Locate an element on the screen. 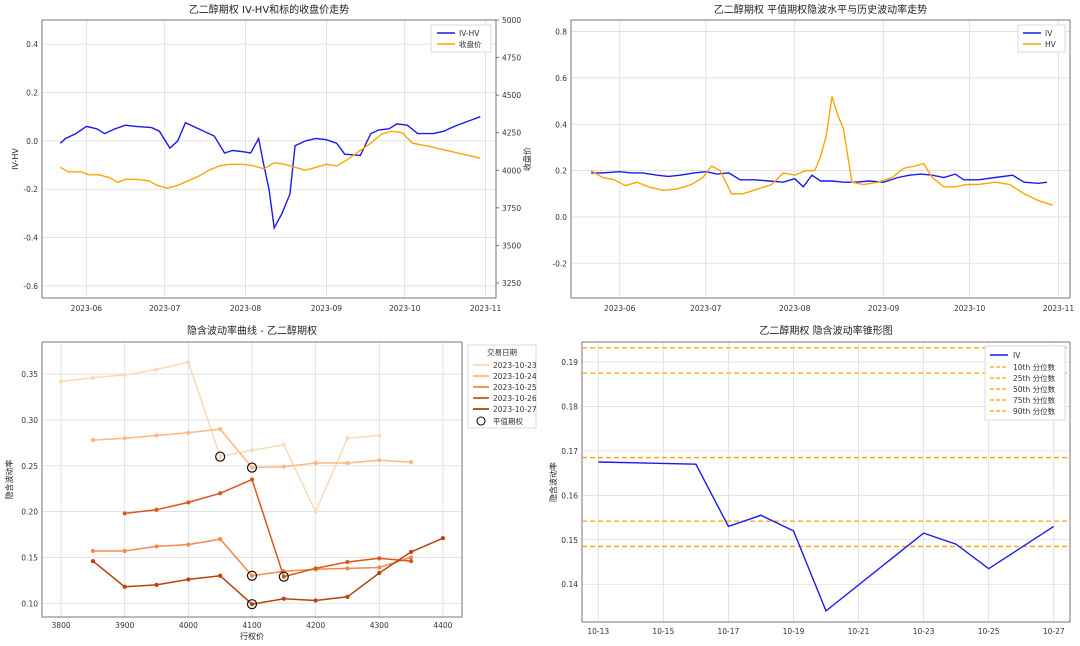 The width and height of the screenshot is (1080, 646). y-tick-label: 0.25 is located at coordinates (29, 466).